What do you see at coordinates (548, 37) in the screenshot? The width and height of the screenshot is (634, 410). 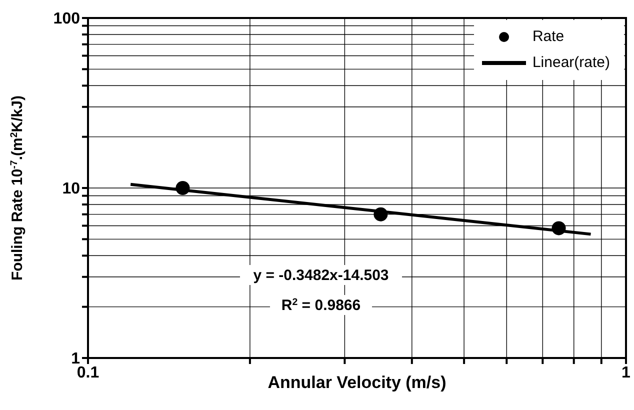 I see `legend-label: Rate` at bounding box center [548, 37].